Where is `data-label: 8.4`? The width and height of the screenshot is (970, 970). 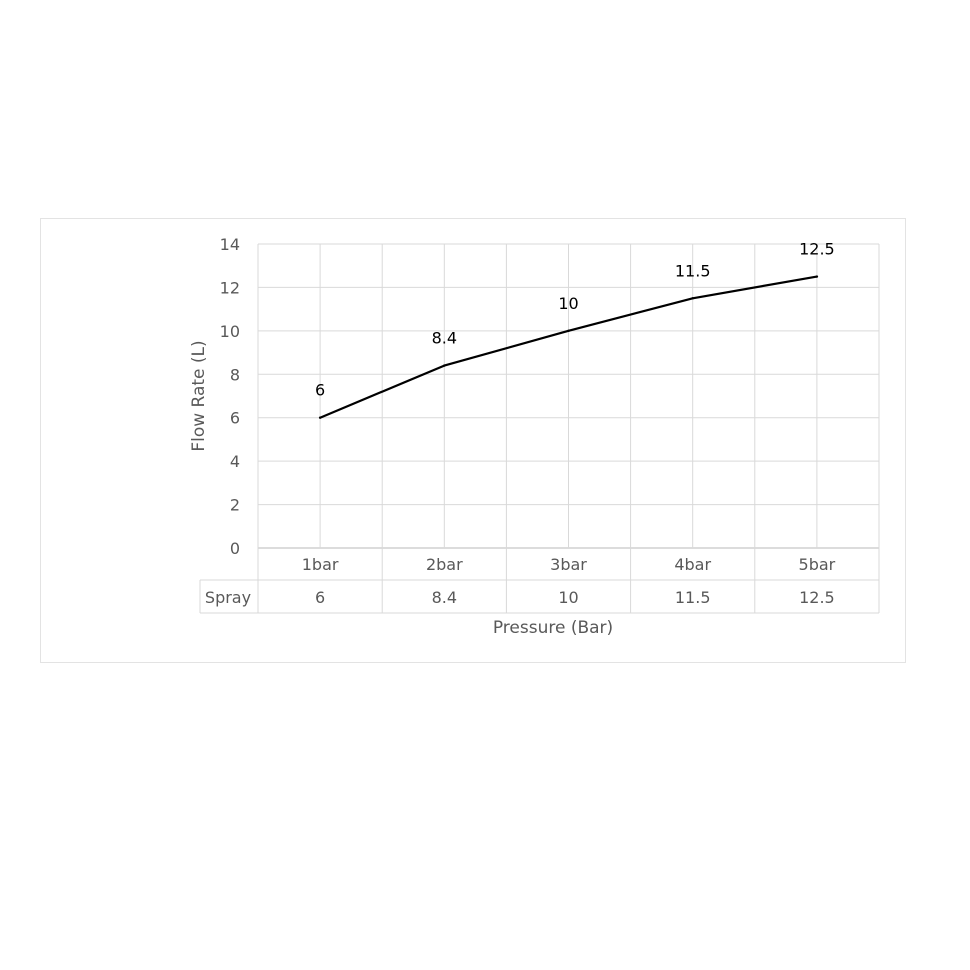
data-label: 8.4 is located at coordinates (444, 338).